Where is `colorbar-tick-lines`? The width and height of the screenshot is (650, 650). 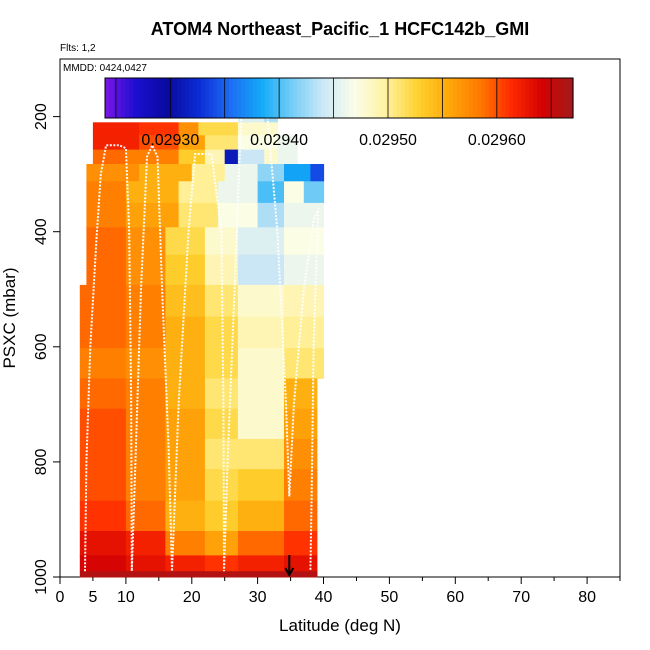
colorbar-tick-lines is located at coordinates (333, 98).